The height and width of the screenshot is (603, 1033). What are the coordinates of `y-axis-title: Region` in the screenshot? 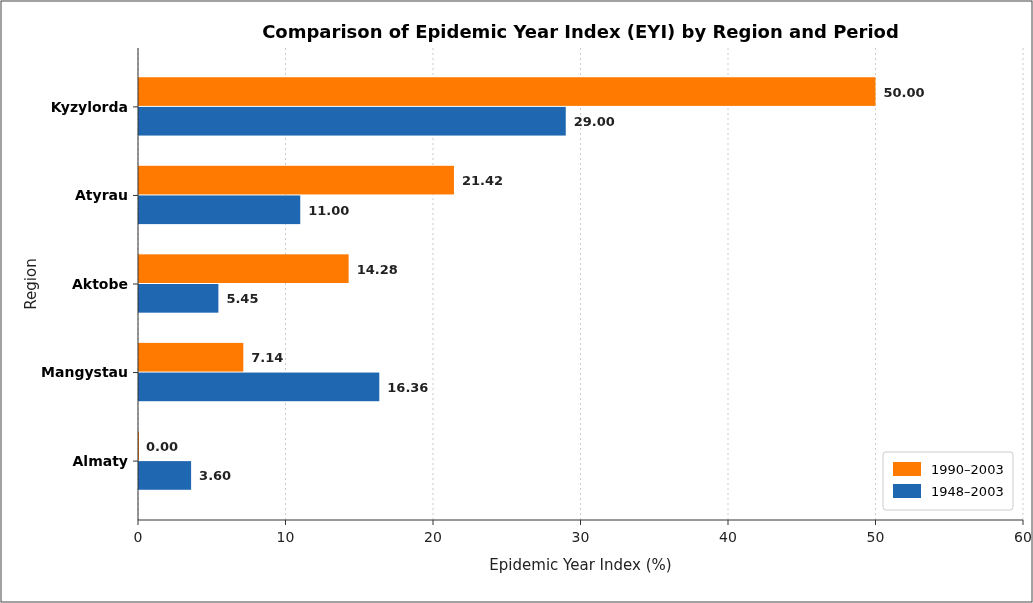 It's located at (31, 284).